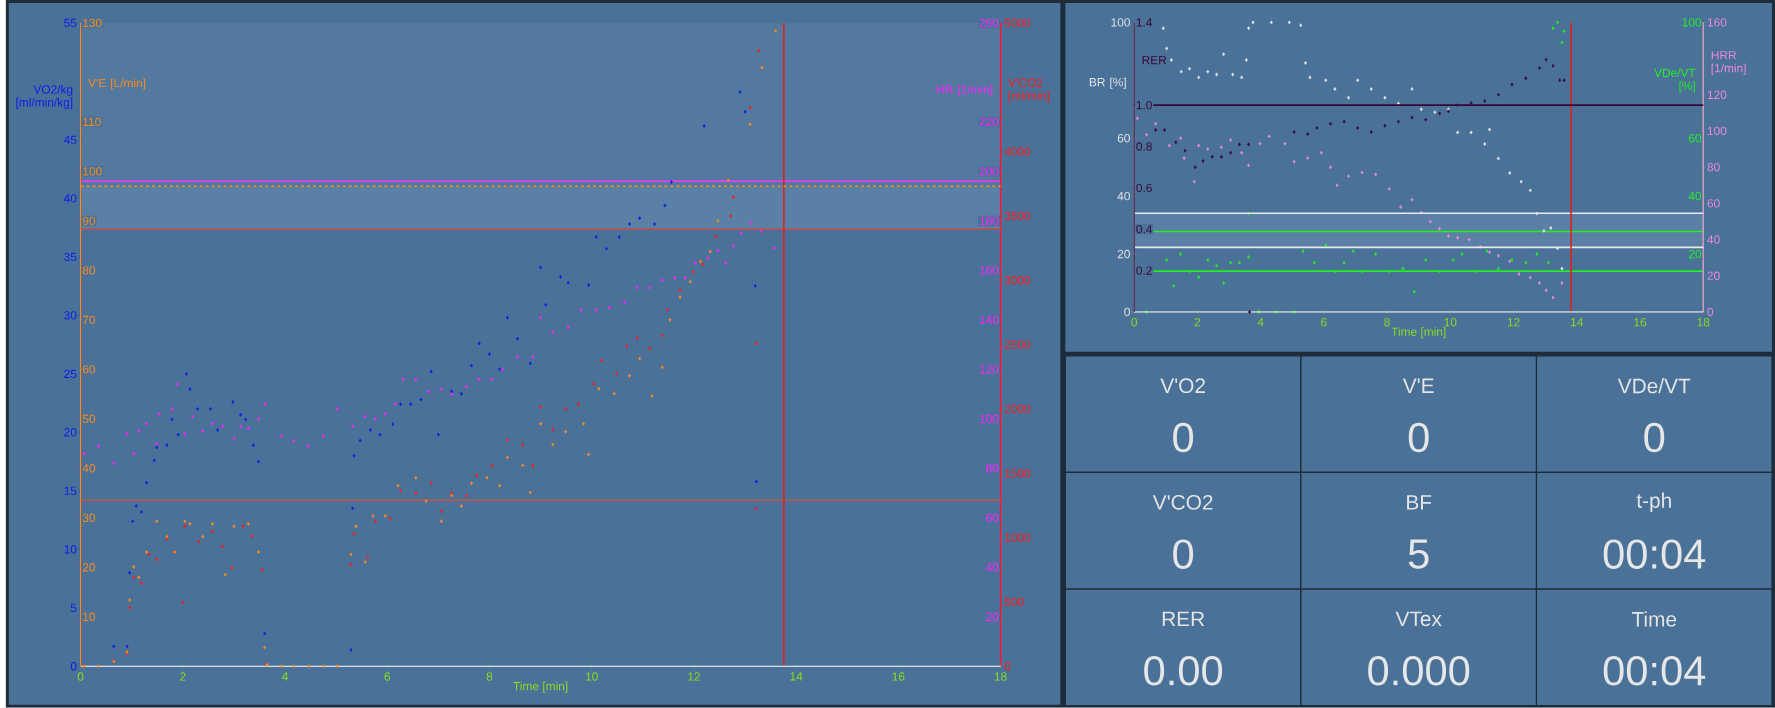 Image resolution: width=1775 pixels, height=708 pixels. What do you see at coordinates (1144, 229) in the screenshot?
I see `y2-tick-label: 0.4` at bounding box center [1144, 229].